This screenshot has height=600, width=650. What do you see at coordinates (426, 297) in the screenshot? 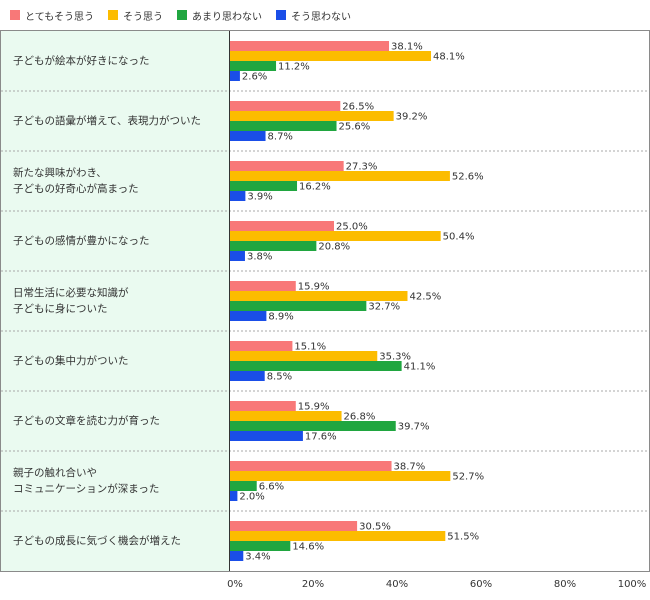
I see `bar-value-label: 42.5%` at bounding box center [426, 297].